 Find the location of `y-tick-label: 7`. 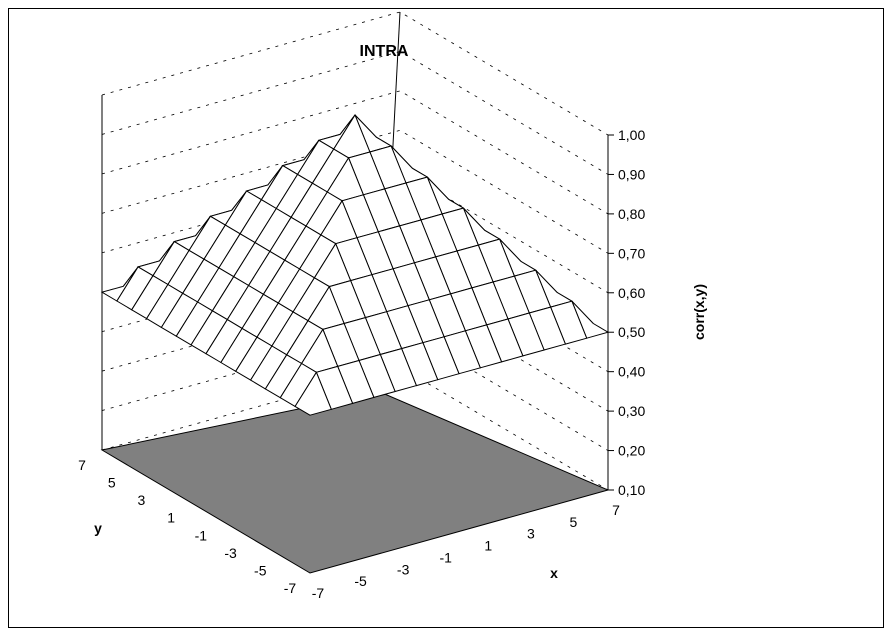

y-tick-label: 7 is located at coordinates (82, 465).